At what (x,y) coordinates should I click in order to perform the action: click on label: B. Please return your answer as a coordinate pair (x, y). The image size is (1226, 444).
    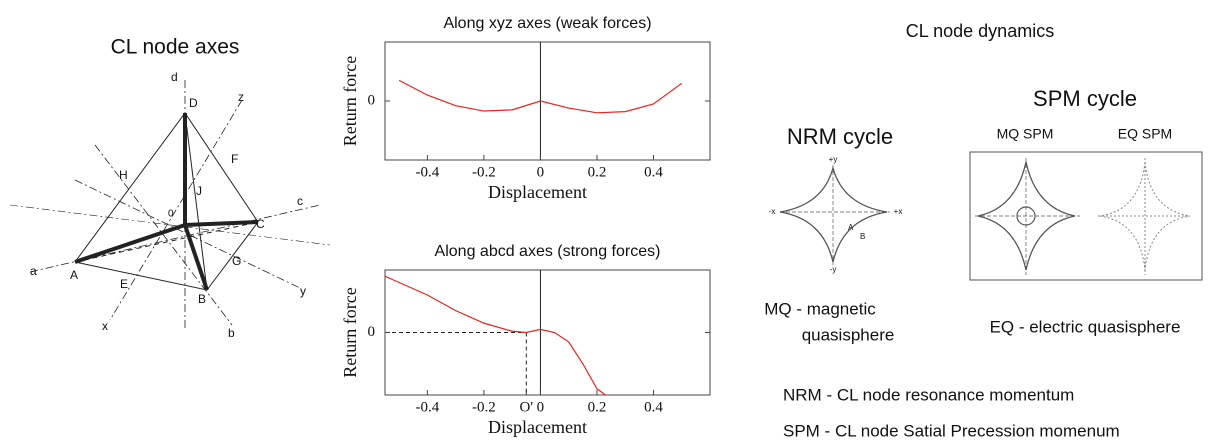
    Looking at the image, I should click on (202, 299).